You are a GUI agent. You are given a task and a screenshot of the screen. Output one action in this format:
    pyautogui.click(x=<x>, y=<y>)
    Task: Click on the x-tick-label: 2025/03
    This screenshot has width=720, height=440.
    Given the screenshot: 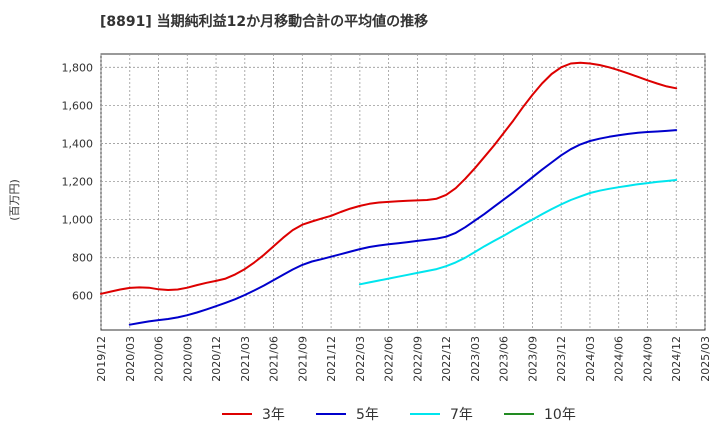 What is the action you would take?
    pyautogui.click(x=705, y=359)
    